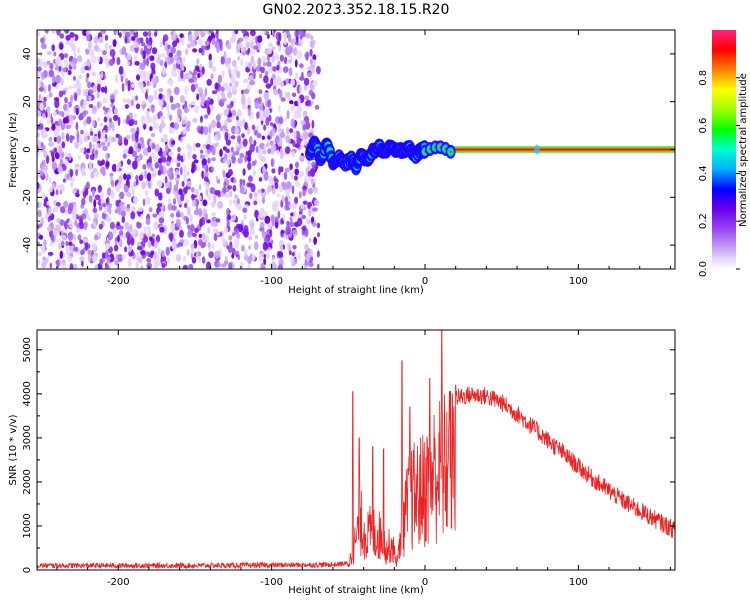  What do you see at coordinates (703, 173) in the screenshot?
I see `colorbar-tick-label: 0.4` at bounding box center [703, 173].